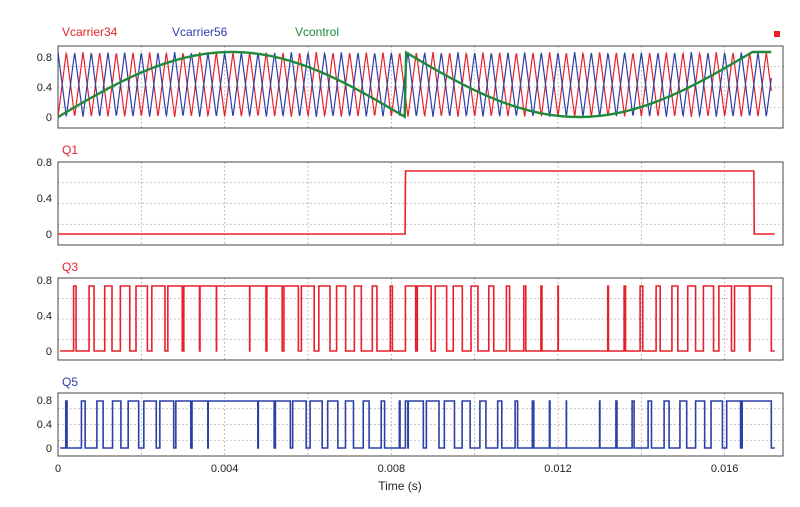  Describe the element at coordinates (416, 202) in the screenshot. I see `series-q1` at that location.